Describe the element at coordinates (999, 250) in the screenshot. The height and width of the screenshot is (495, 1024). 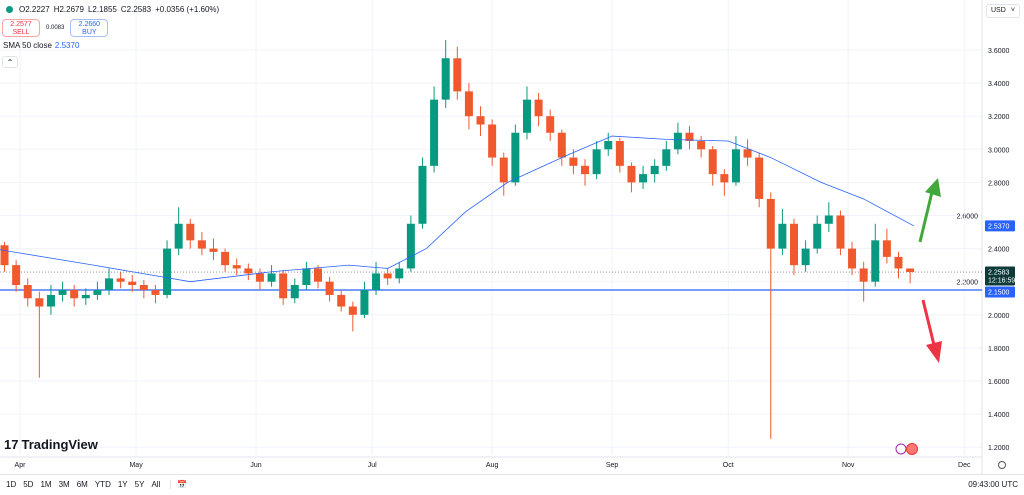
I see `y-tick-label: 2.4000` at that location.